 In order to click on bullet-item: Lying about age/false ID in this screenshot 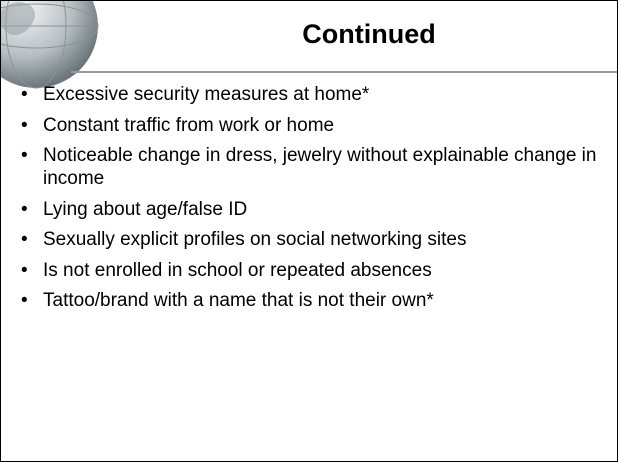, I will do `click(317, 209)`.